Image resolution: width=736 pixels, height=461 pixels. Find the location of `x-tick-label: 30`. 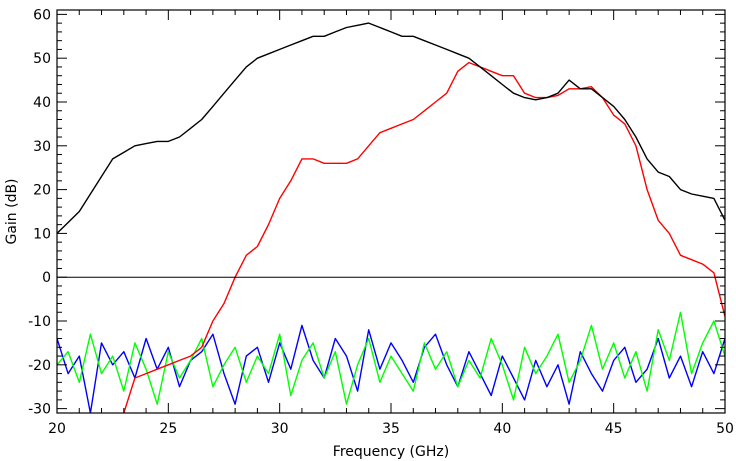

x-tick-label: 30 is located at coordinates (280, 429).